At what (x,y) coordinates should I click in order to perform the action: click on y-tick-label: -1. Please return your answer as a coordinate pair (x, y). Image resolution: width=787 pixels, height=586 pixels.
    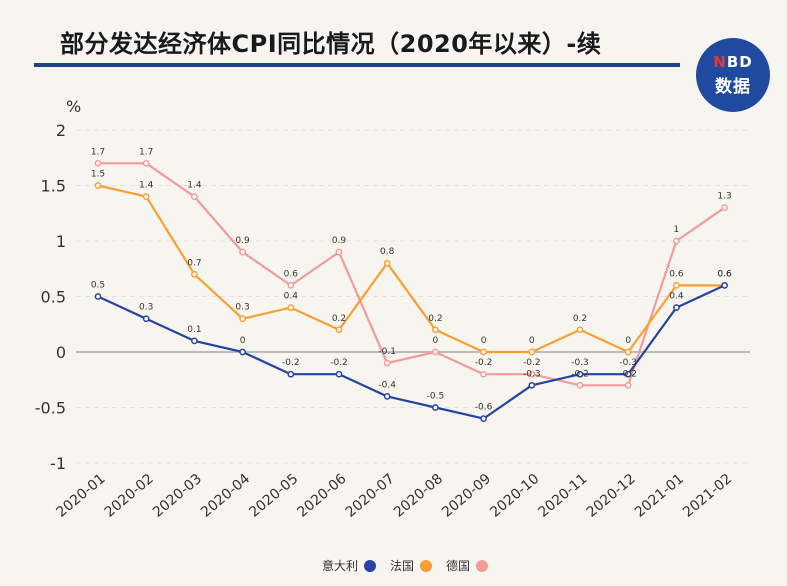
    Looking at the image, I should click on (58, 463).